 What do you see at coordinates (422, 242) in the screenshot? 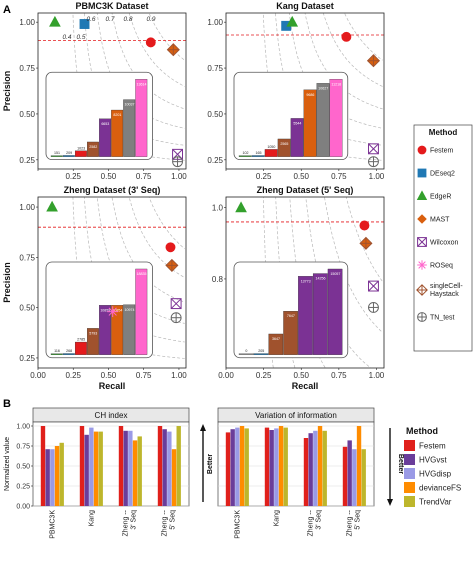
I see `legend-marker-boxx-icon` at bounding box center [422, 242].